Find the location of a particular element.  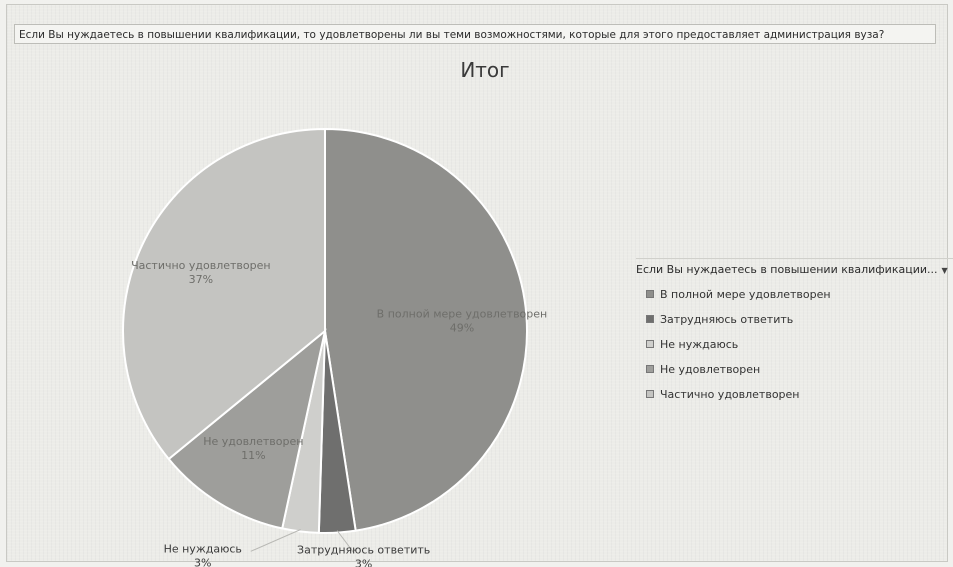

legend-label-4: Частично удовлетворен is located at coordinates (730, 394).